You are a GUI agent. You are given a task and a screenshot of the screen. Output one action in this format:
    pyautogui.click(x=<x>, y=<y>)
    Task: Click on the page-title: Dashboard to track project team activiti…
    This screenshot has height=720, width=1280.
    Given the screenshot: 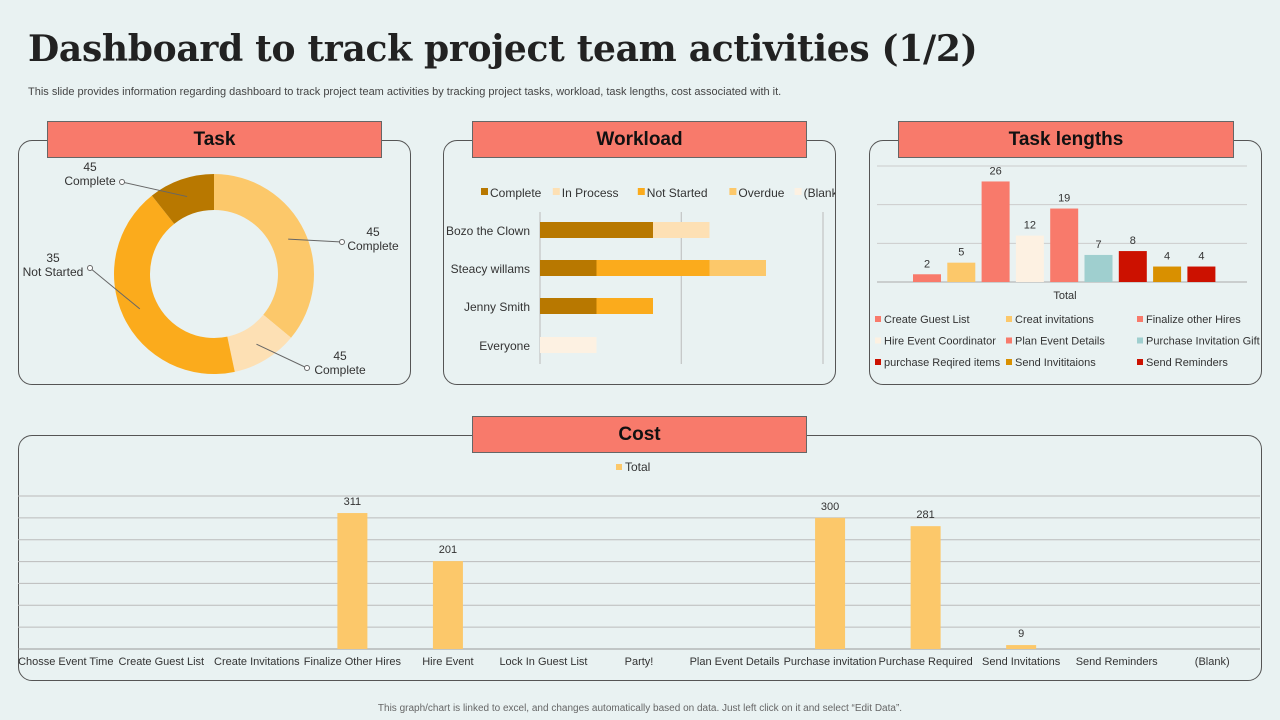 What is the action you would take?
    pyautogui.click(x=503, y=49)
    